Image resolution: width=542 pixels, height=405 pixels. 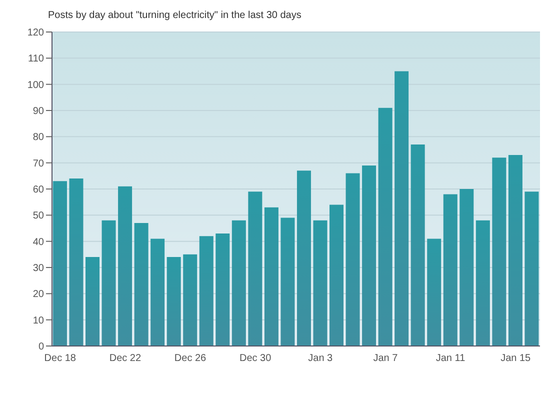 What do you see at coordinates (38, 112) in the screenshot?
I see `y-tick-label: 90` at bounding box center [38, 112].